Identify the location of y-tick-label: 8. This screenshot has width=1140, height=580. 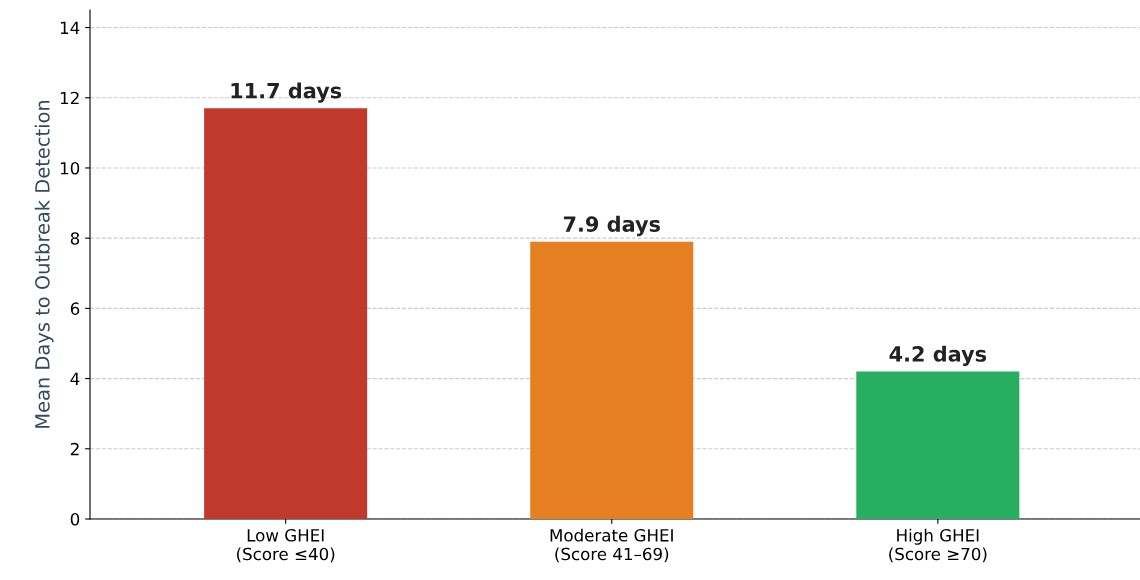
(75, 238).